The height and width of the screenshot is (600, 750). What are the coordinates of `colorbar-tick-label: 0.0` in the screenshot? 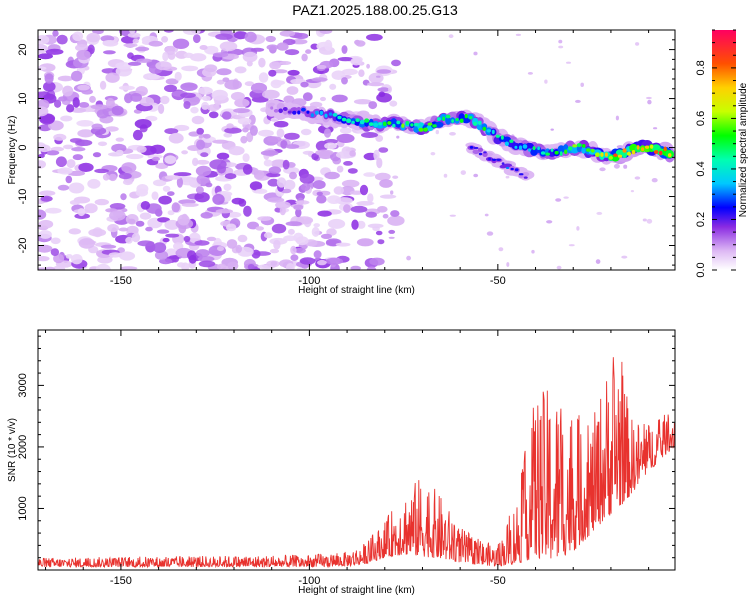 It's located at (701, 269).